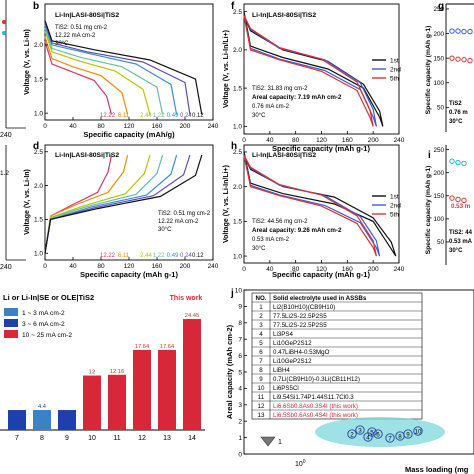 The width and height of the screenshot is (474, 474). I want to click on point-label: 7, so click(390, 438).